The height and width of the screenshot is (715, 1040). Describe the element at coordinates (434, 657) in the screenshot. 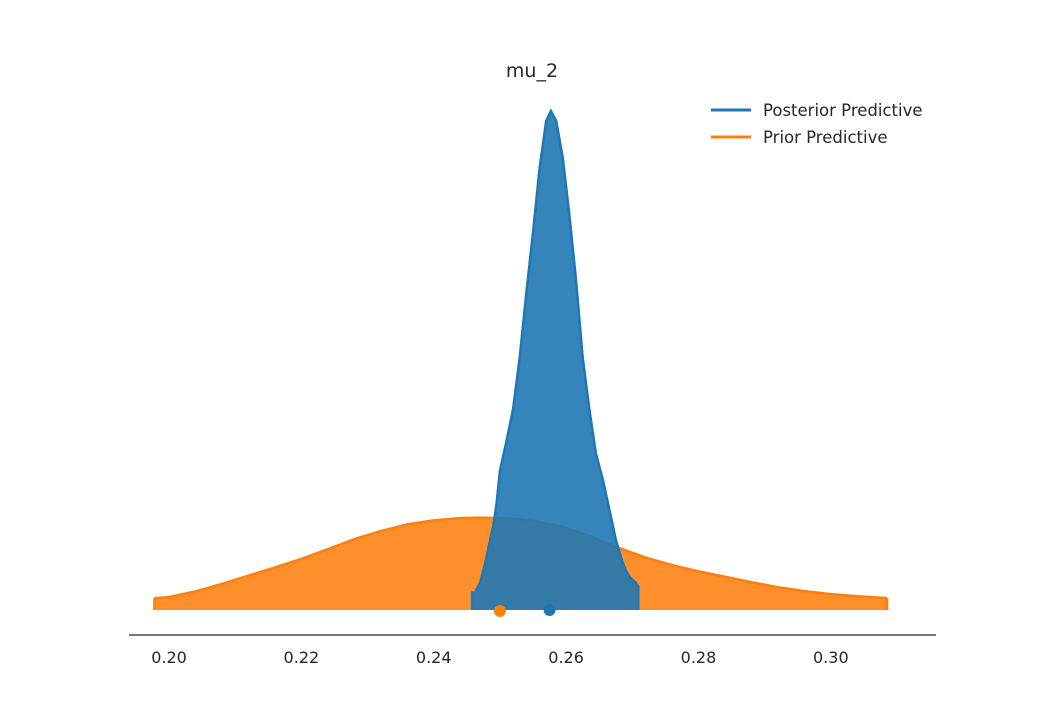

I see `x-tick-label: 0.24` at that location.